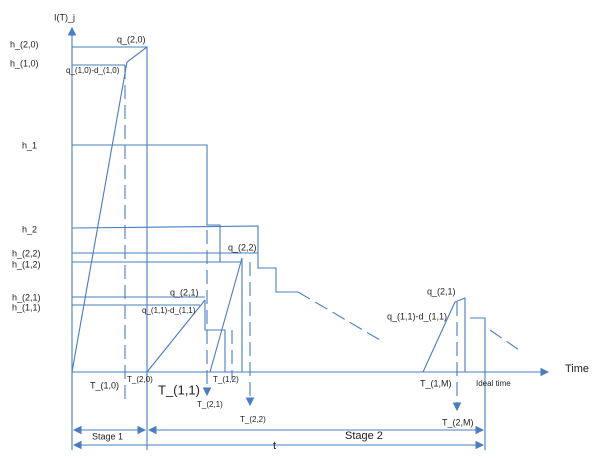 This screenshot has height=462, width=599. I want to click on time: T_(2,1), so click(210, 404).